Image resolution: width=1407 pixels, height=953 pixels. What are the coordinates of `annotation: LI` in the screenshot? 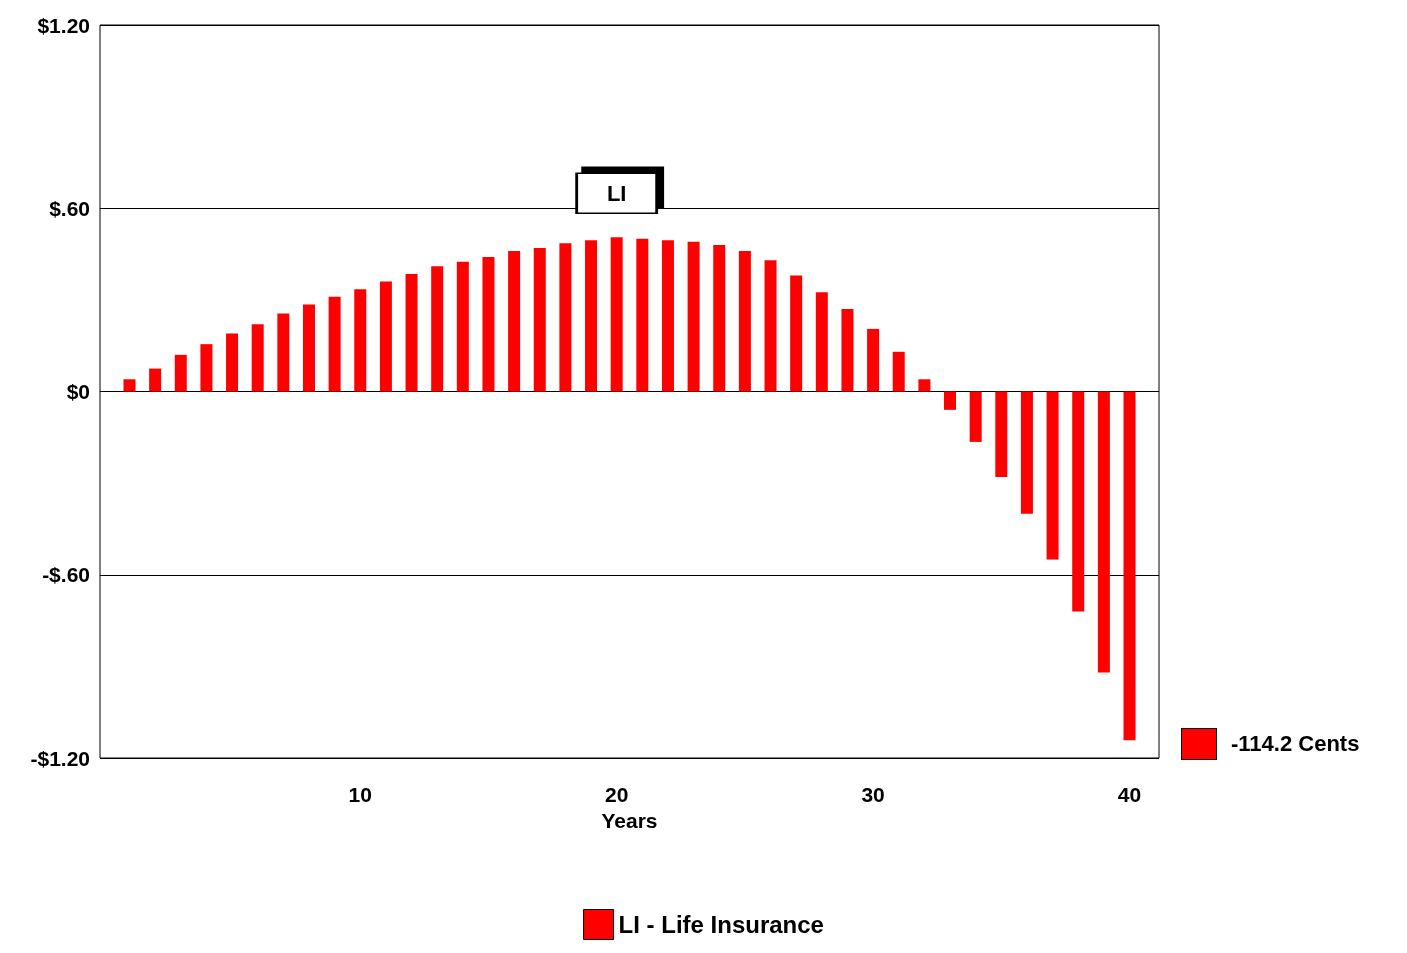 It's located at (616, 193).